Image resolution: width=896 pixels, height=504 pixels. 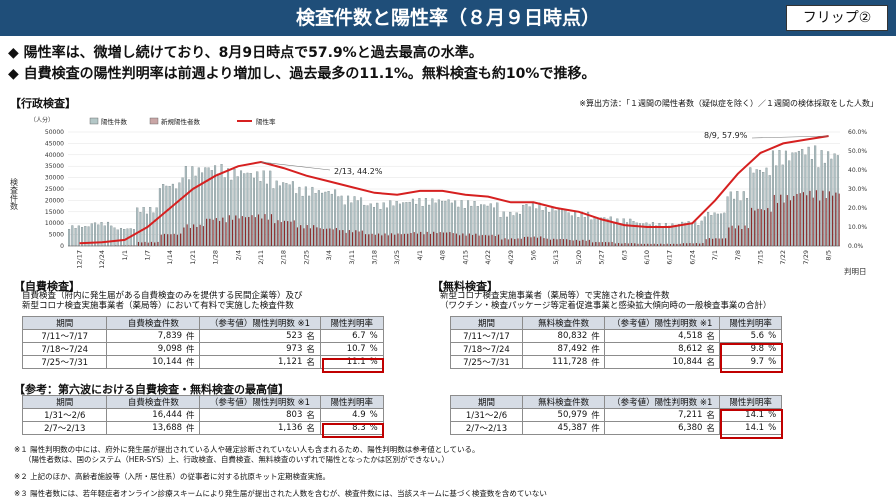 What do you see at coordinates (662, 323) in the screenshot?
I see `column-header: （参考値）陽性判明数 ※1` at bounding box center [662, 323].